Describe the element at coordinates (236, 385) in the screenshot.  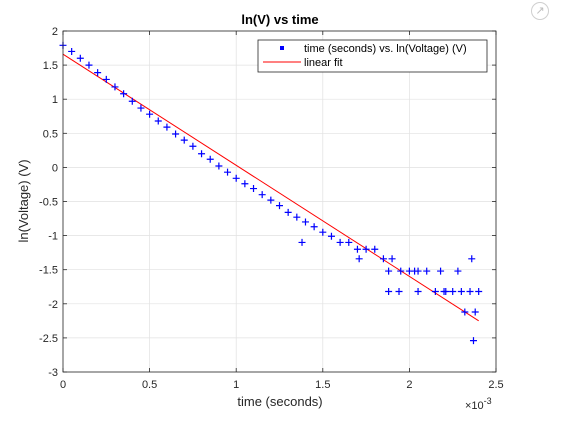
I see `x-tick-label: 1` at that location.